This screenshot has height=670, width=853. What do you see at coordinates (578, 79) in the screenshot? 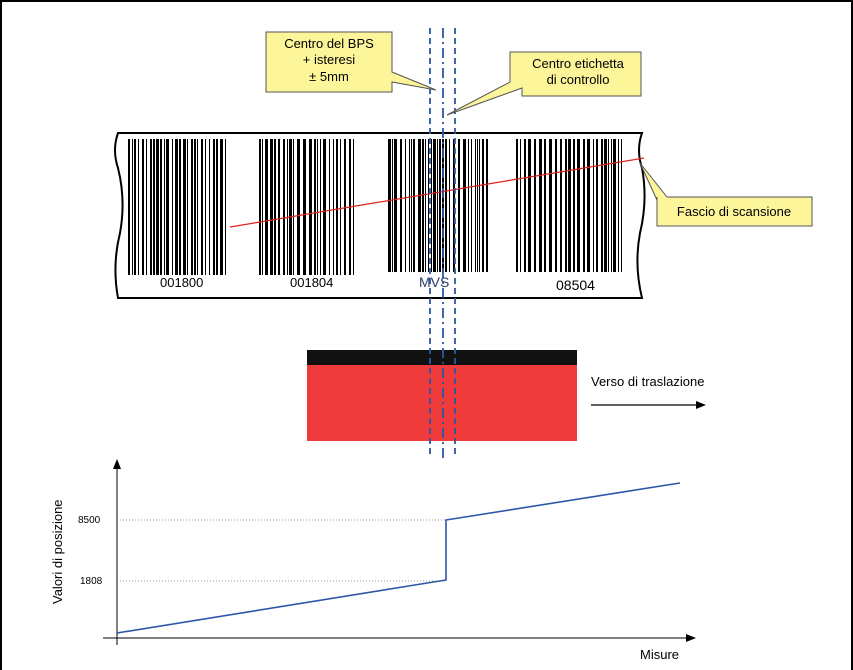
I see `callout-label-line2: di controllo` at bounding box center [578, 79].